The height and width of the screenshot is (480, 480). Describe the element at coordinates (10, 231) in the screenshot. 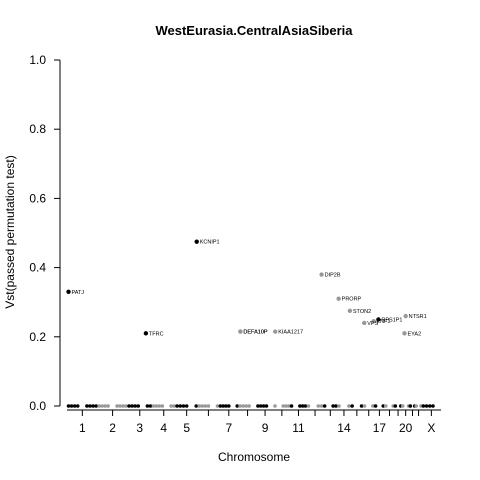

I see `y-axis-label: Vst(passed permutation test)` at that location.